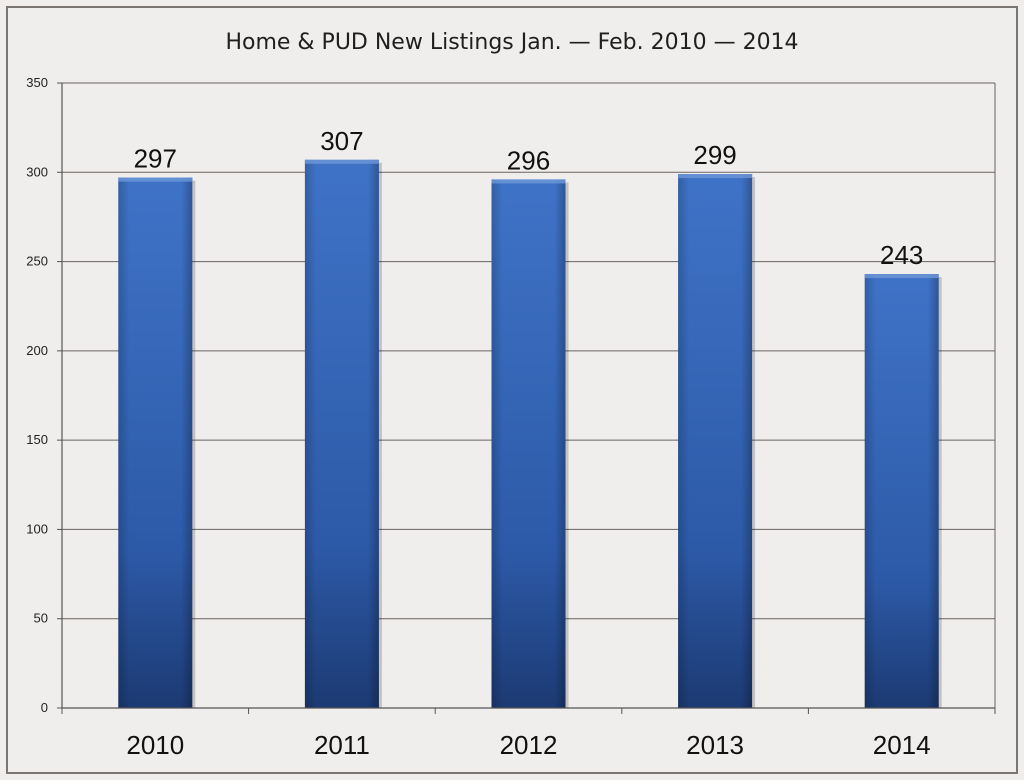 The image size is (1024, 780). What do you see at coordinates (715, 441) in the screenshot?
I see `bar-shade-2013` at bounding box center [715, 441].